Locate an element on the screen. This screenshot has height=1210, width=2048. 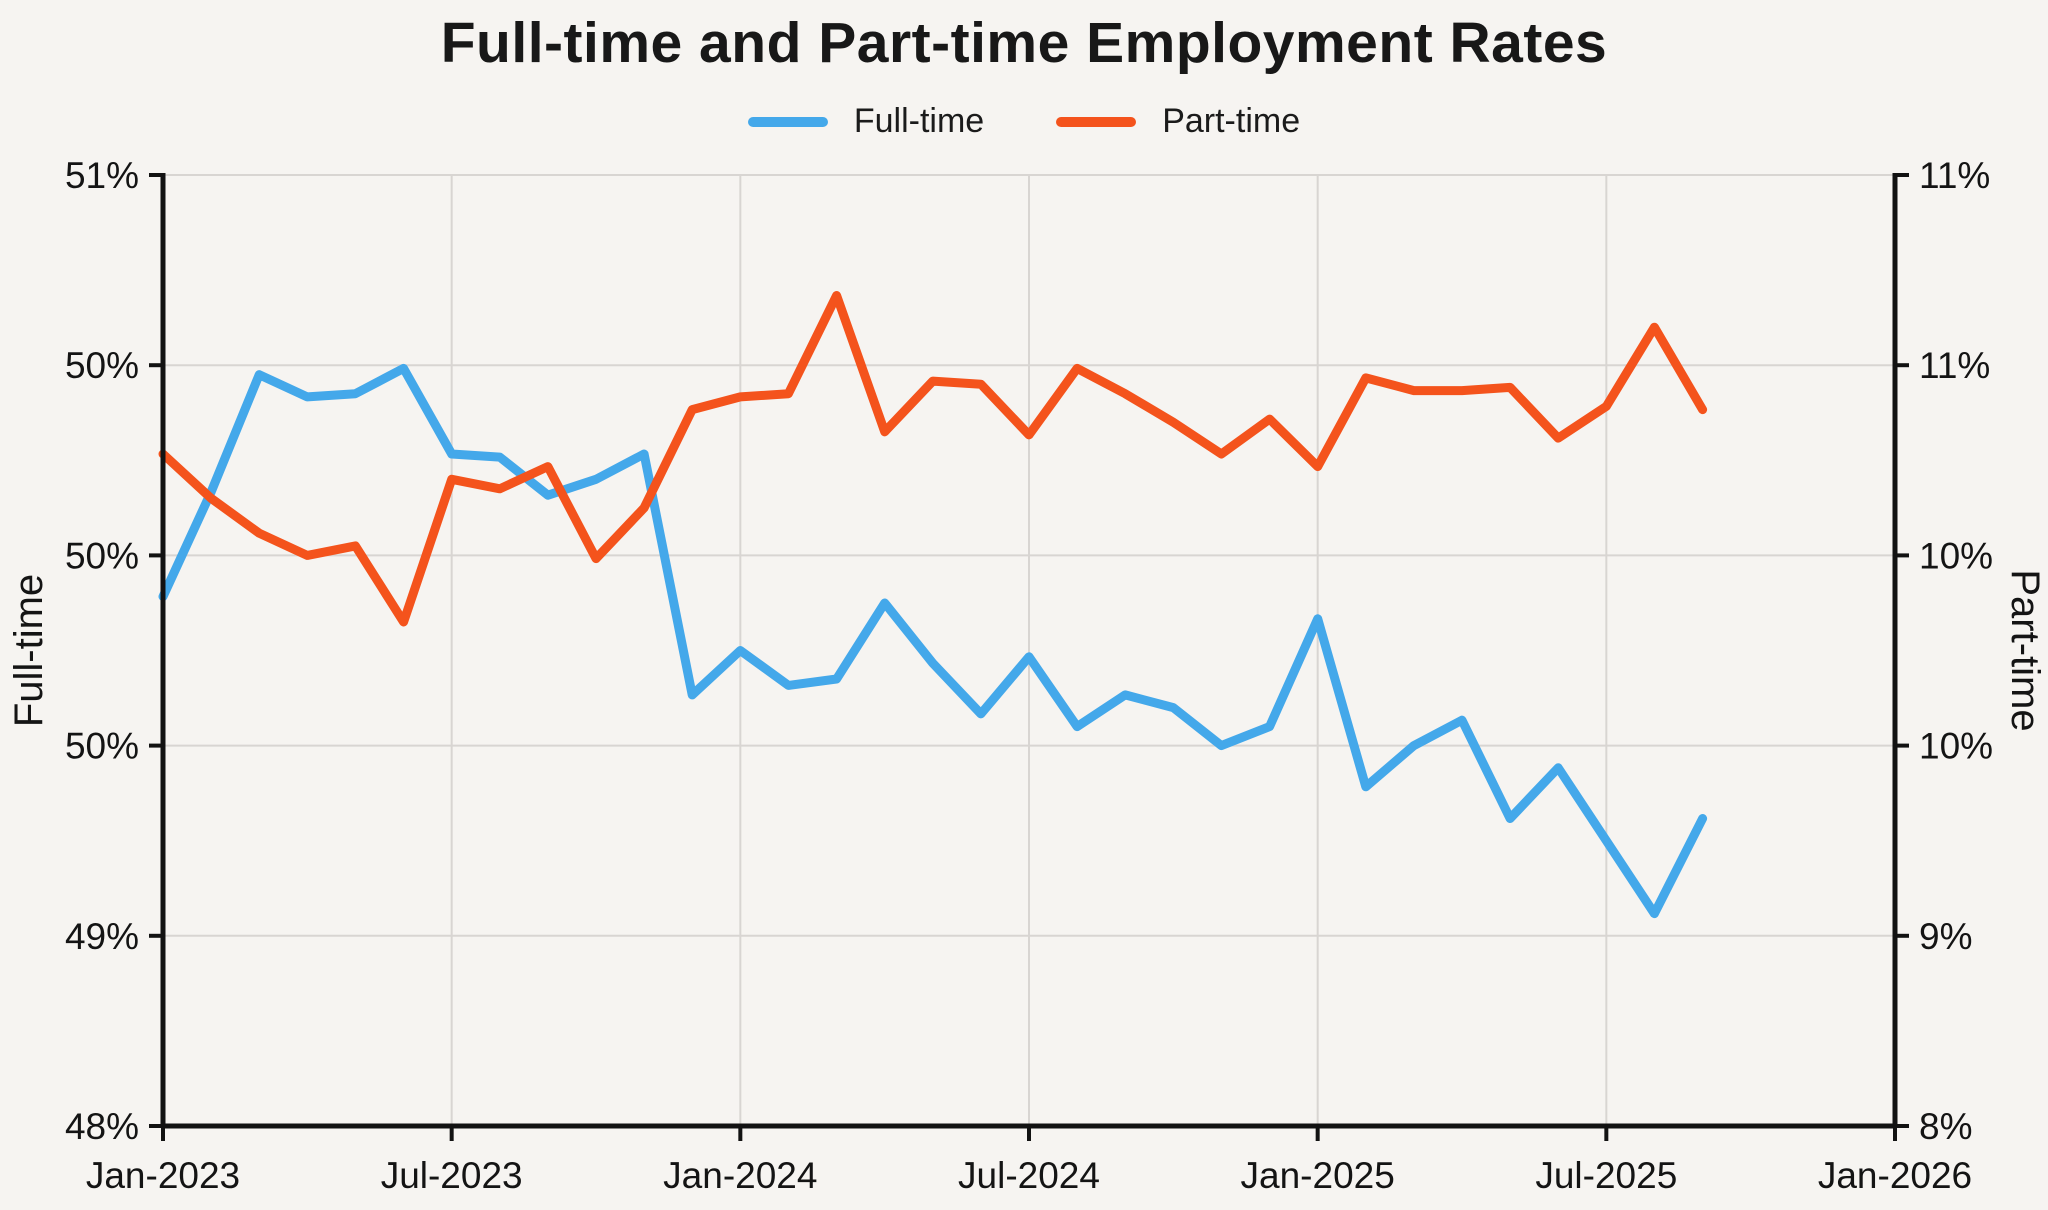
legend-label-fulltime: Full-time is located at coordinates (919, 121).